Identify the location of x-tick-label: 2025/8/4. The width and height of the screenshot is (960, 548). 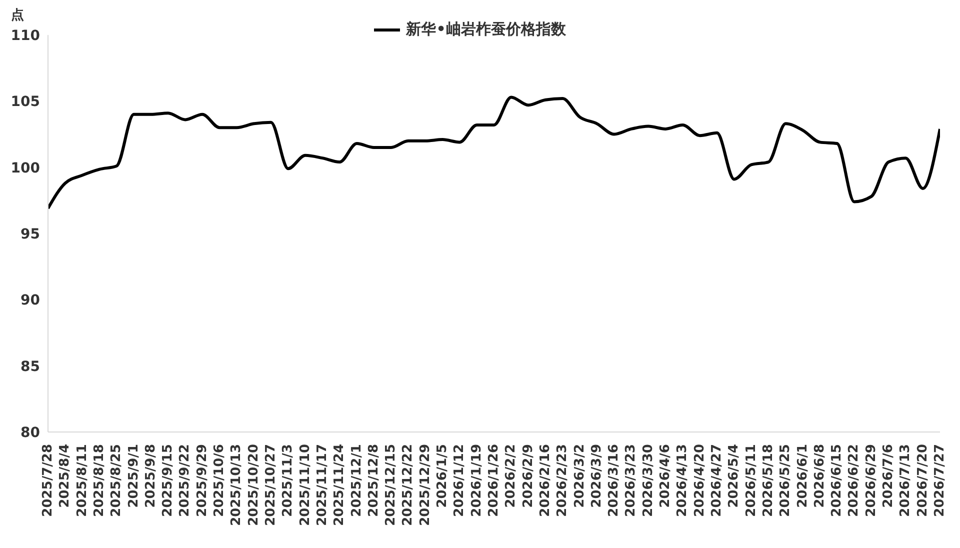
(65, 476).